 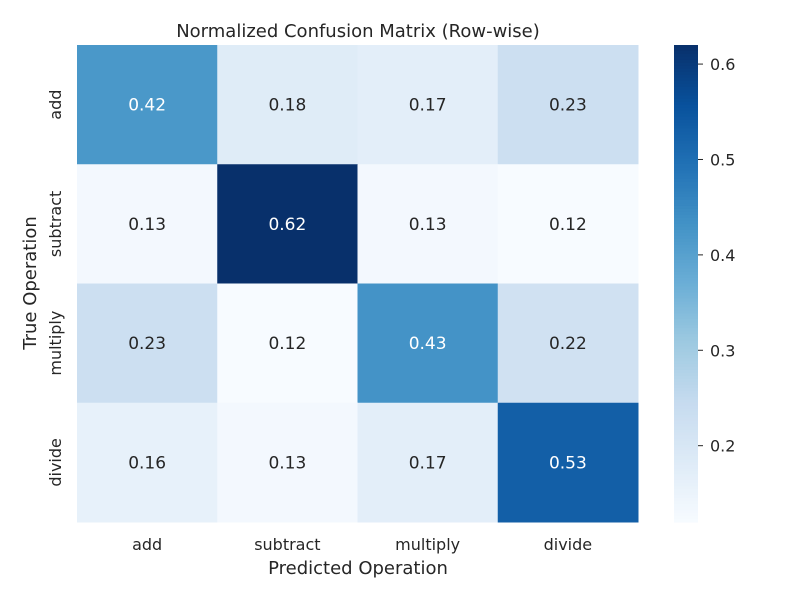 I want to click on heatmap-cell-divide-subtract, so click(x=287, y=462).